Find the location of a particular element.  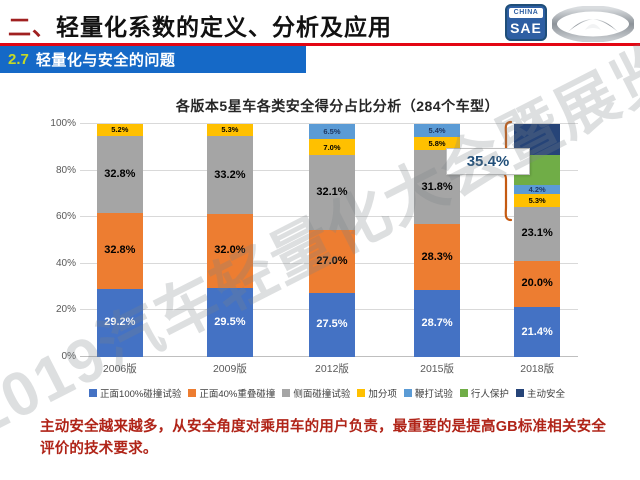

legend-label: 主动安全 is located at coordinates (545, 394).